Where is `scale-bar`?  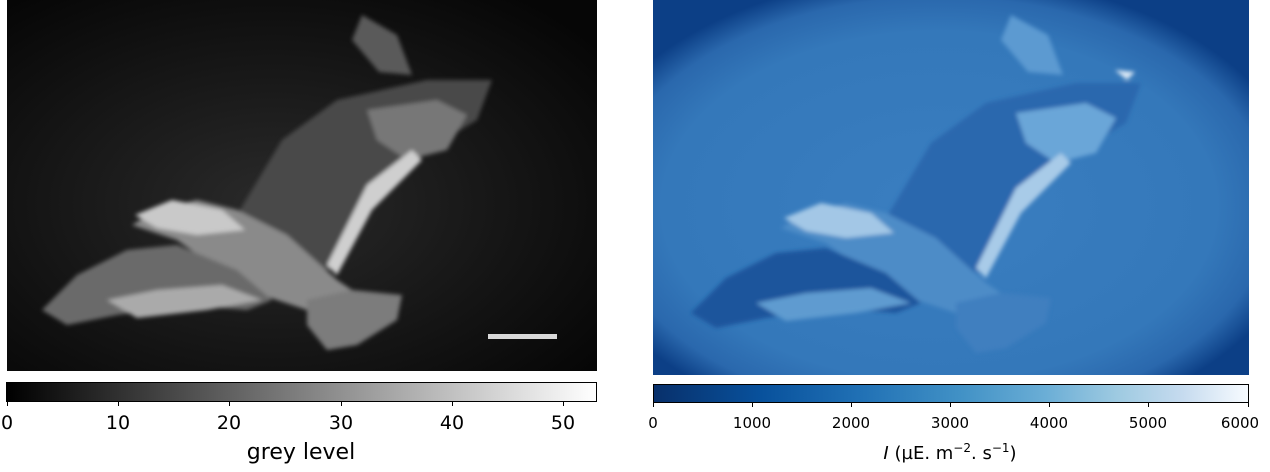 scale-bar is located at coordinates (522, 336).